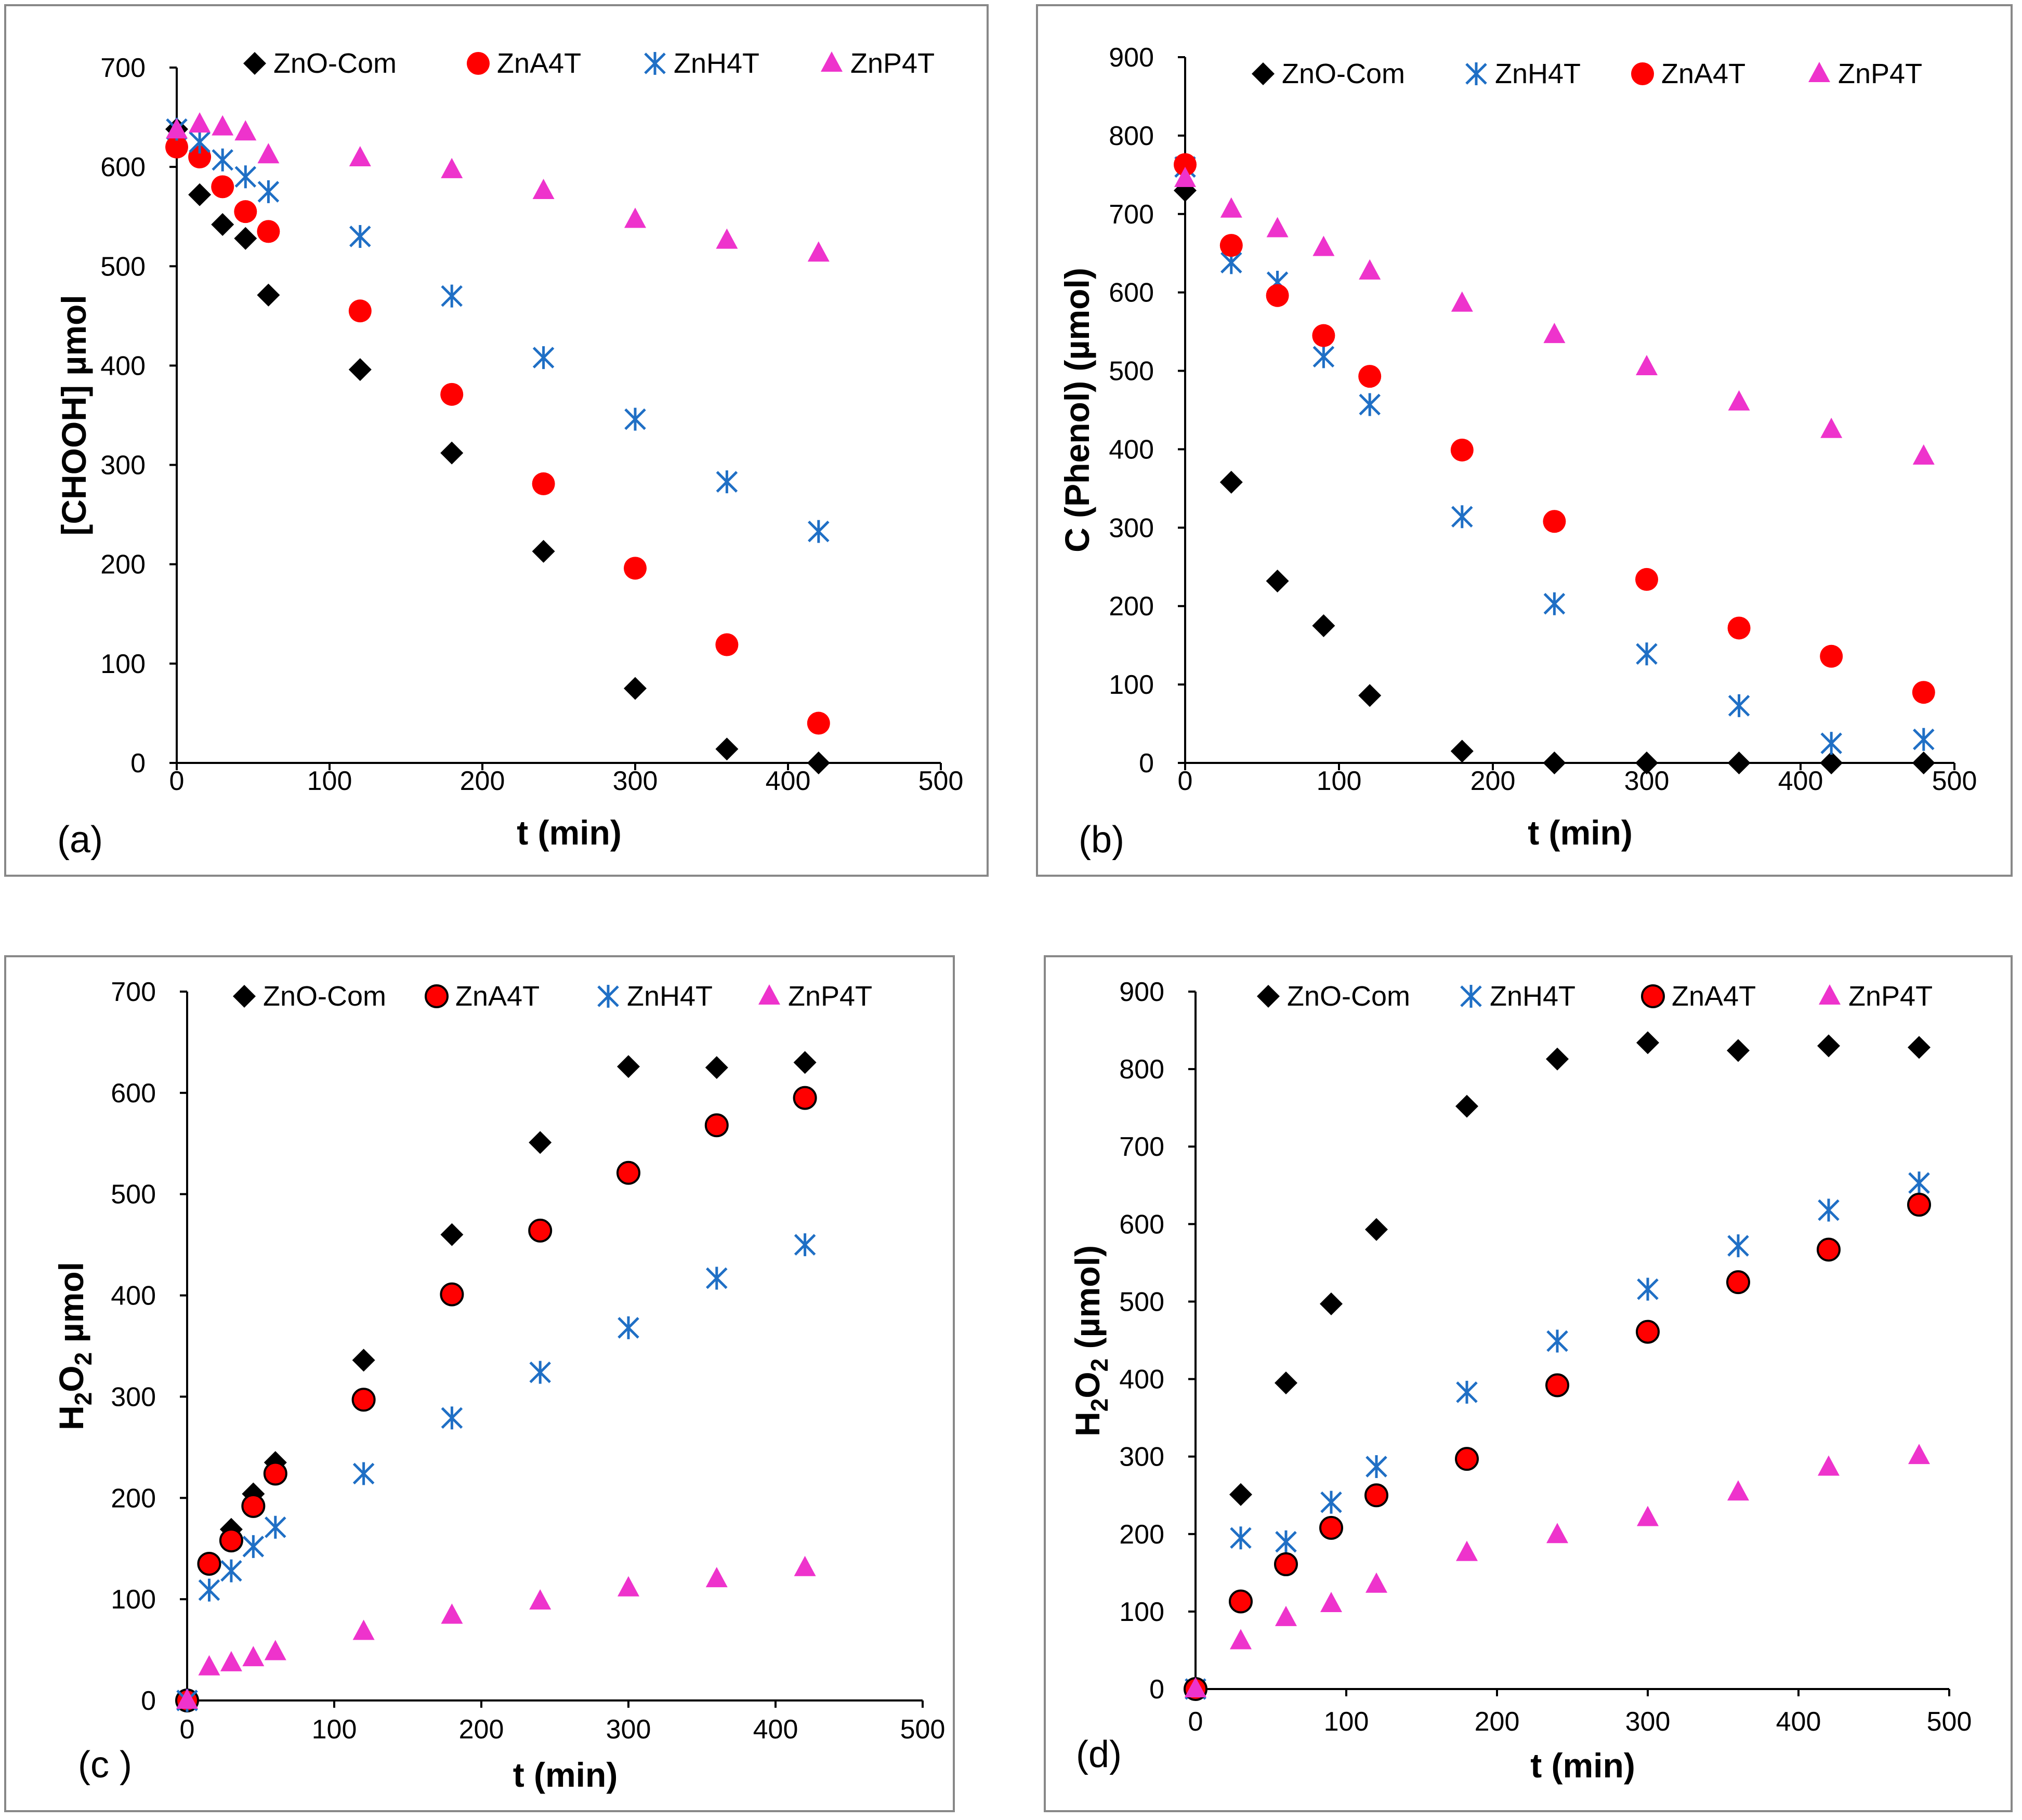  What do you see at coordinates (1077, 410) in the screenshot?
I see `y-axis-title: C (Phenol) (µmol)` at bounding box center [1077, 410].